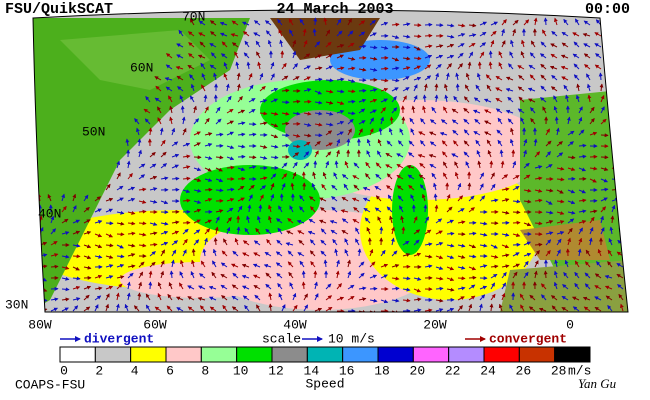 Image resolution: width=650 pixels, height=400 pixels. Describe the element at coordinates (572, 354) in the screenshot. I see `colorbar-bin` at that location.